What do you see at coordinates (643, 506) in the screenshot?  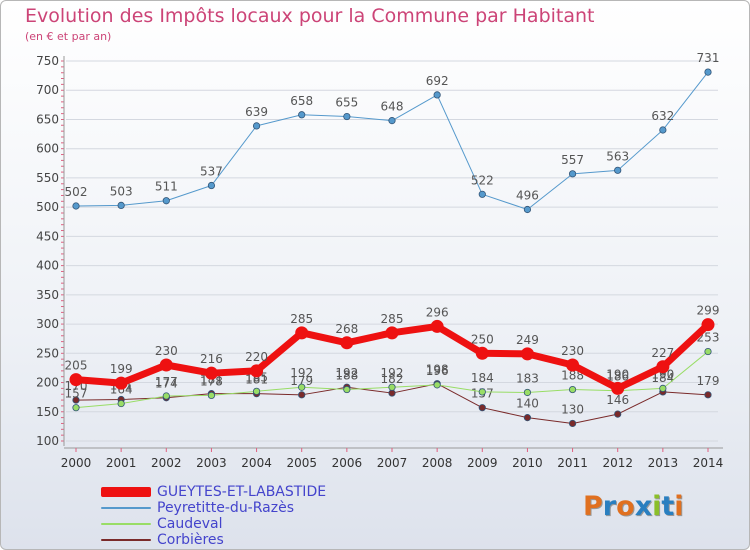 I see `logo-letter: x` at bounding box center [643, 506].